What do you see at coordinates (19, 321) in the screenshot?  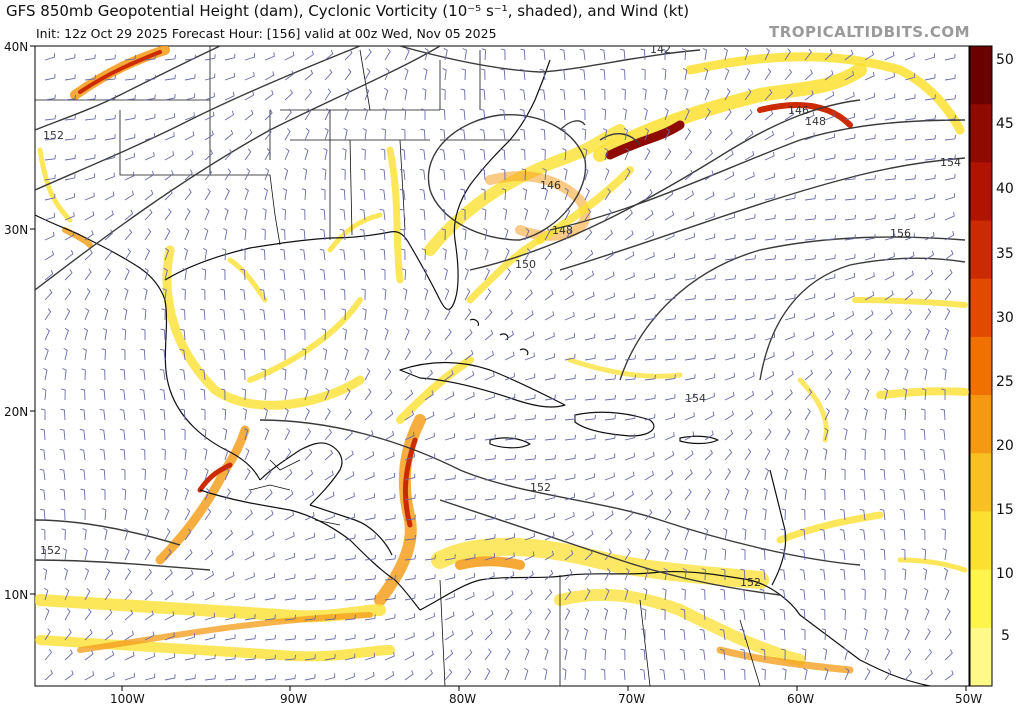 I see `latitude-axis: 40N 30N 20N 10N` at bounding box center [19, 321].